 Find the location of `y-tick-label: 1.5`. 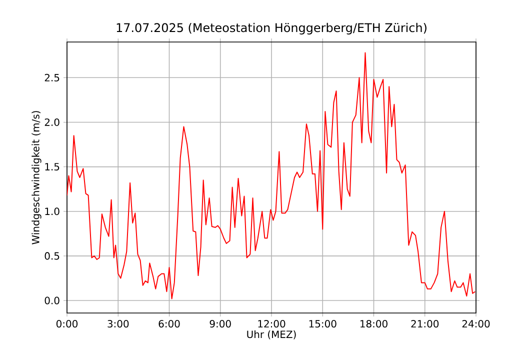

y-tick-label: 1.5 is located at coordinates (52, 167).